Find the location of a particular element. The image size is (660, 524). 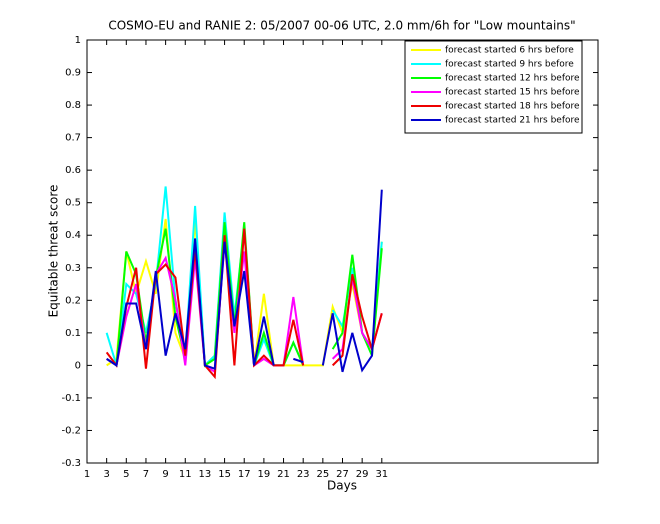

legend-label: forecast started 15 hrs before is located at coordinates (512, 93).